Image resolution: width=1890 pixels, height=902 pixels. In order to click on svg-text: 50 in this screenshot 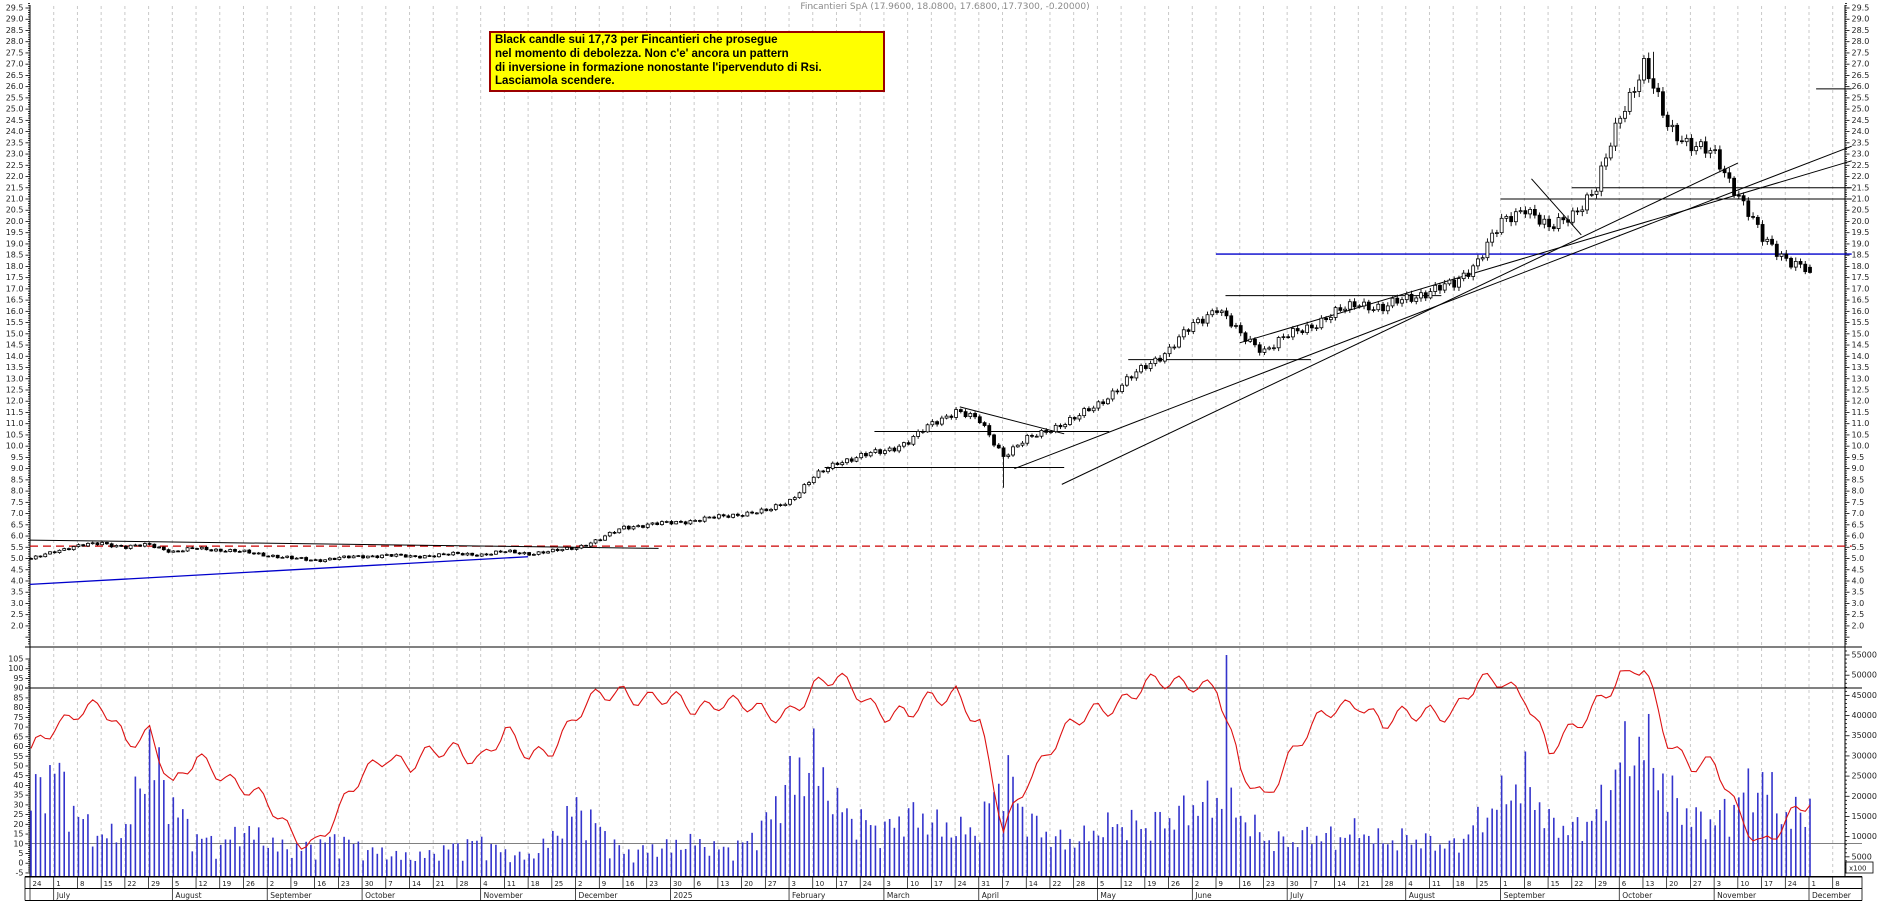, I will do `click(18, 765)`.